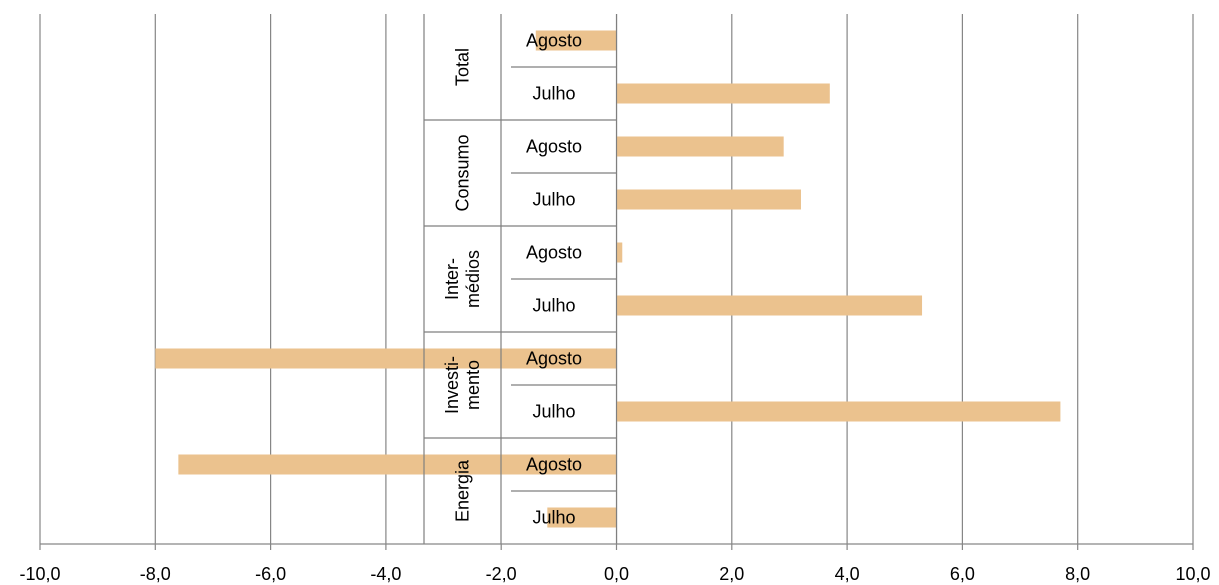 The image size is (1219, 585). What do you see at coordinates (473, 385) in the screenshot?
I see `group-label: mento` at bounding box center [473, 385].